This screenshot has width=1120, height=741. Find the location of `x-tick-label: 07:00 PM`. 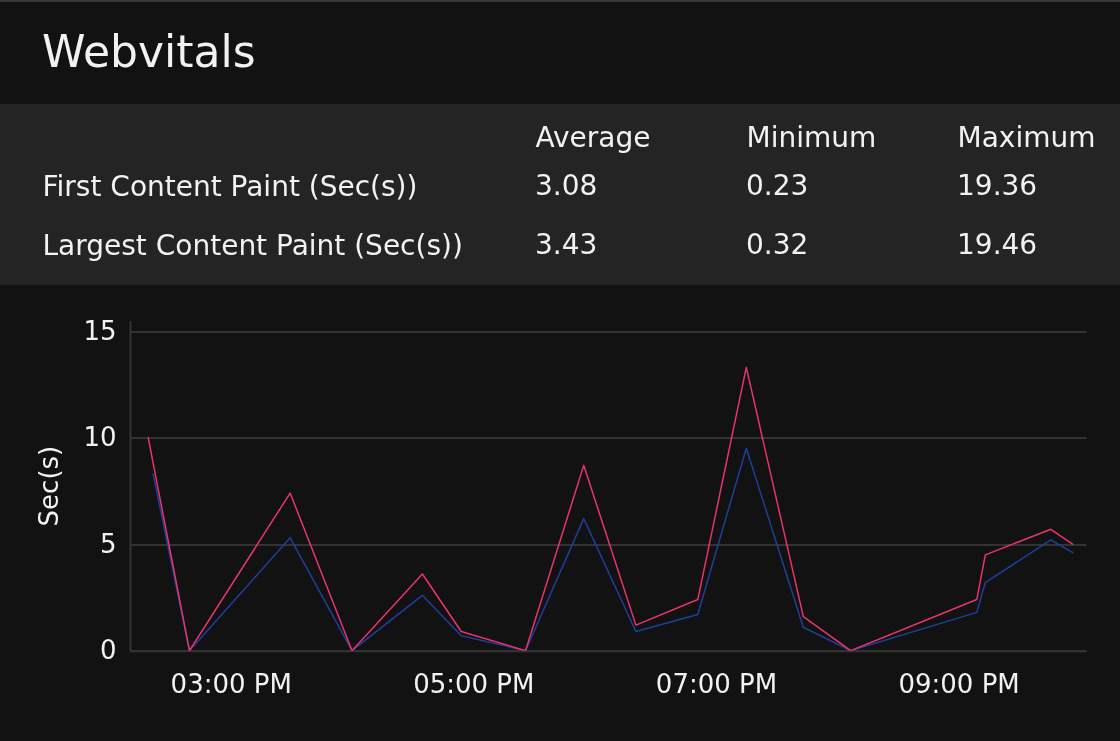

x-tick-label: 07:00 PM is located at coordinates (716, 684).